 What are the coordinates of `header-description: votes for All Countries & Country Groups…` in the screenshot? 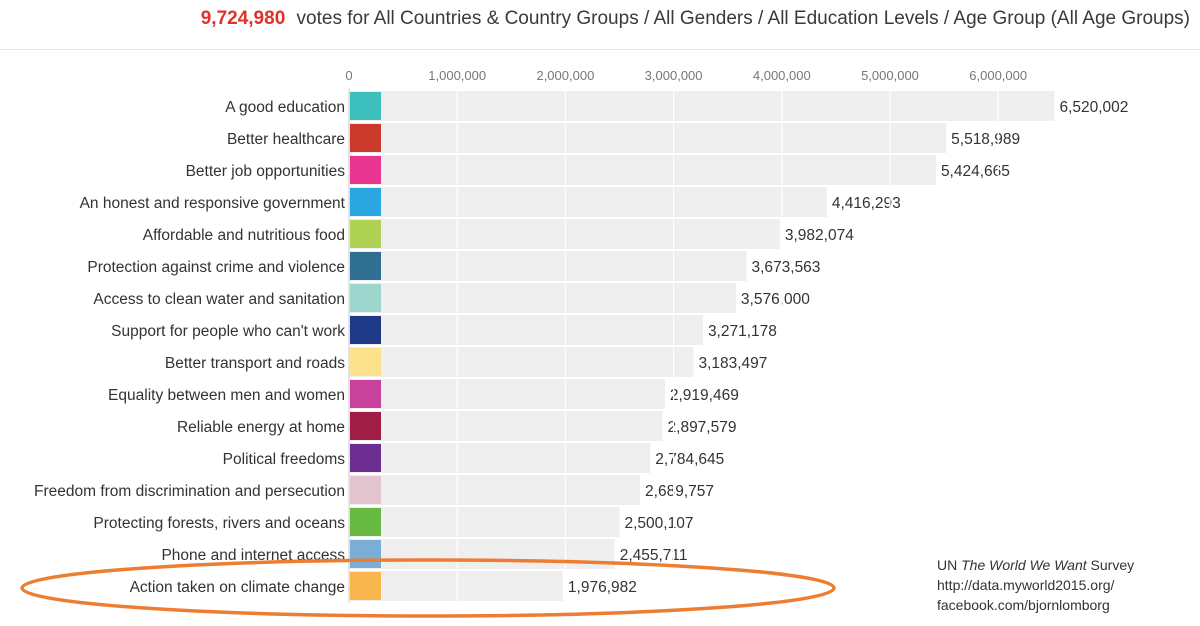 It's located at (743, 18).